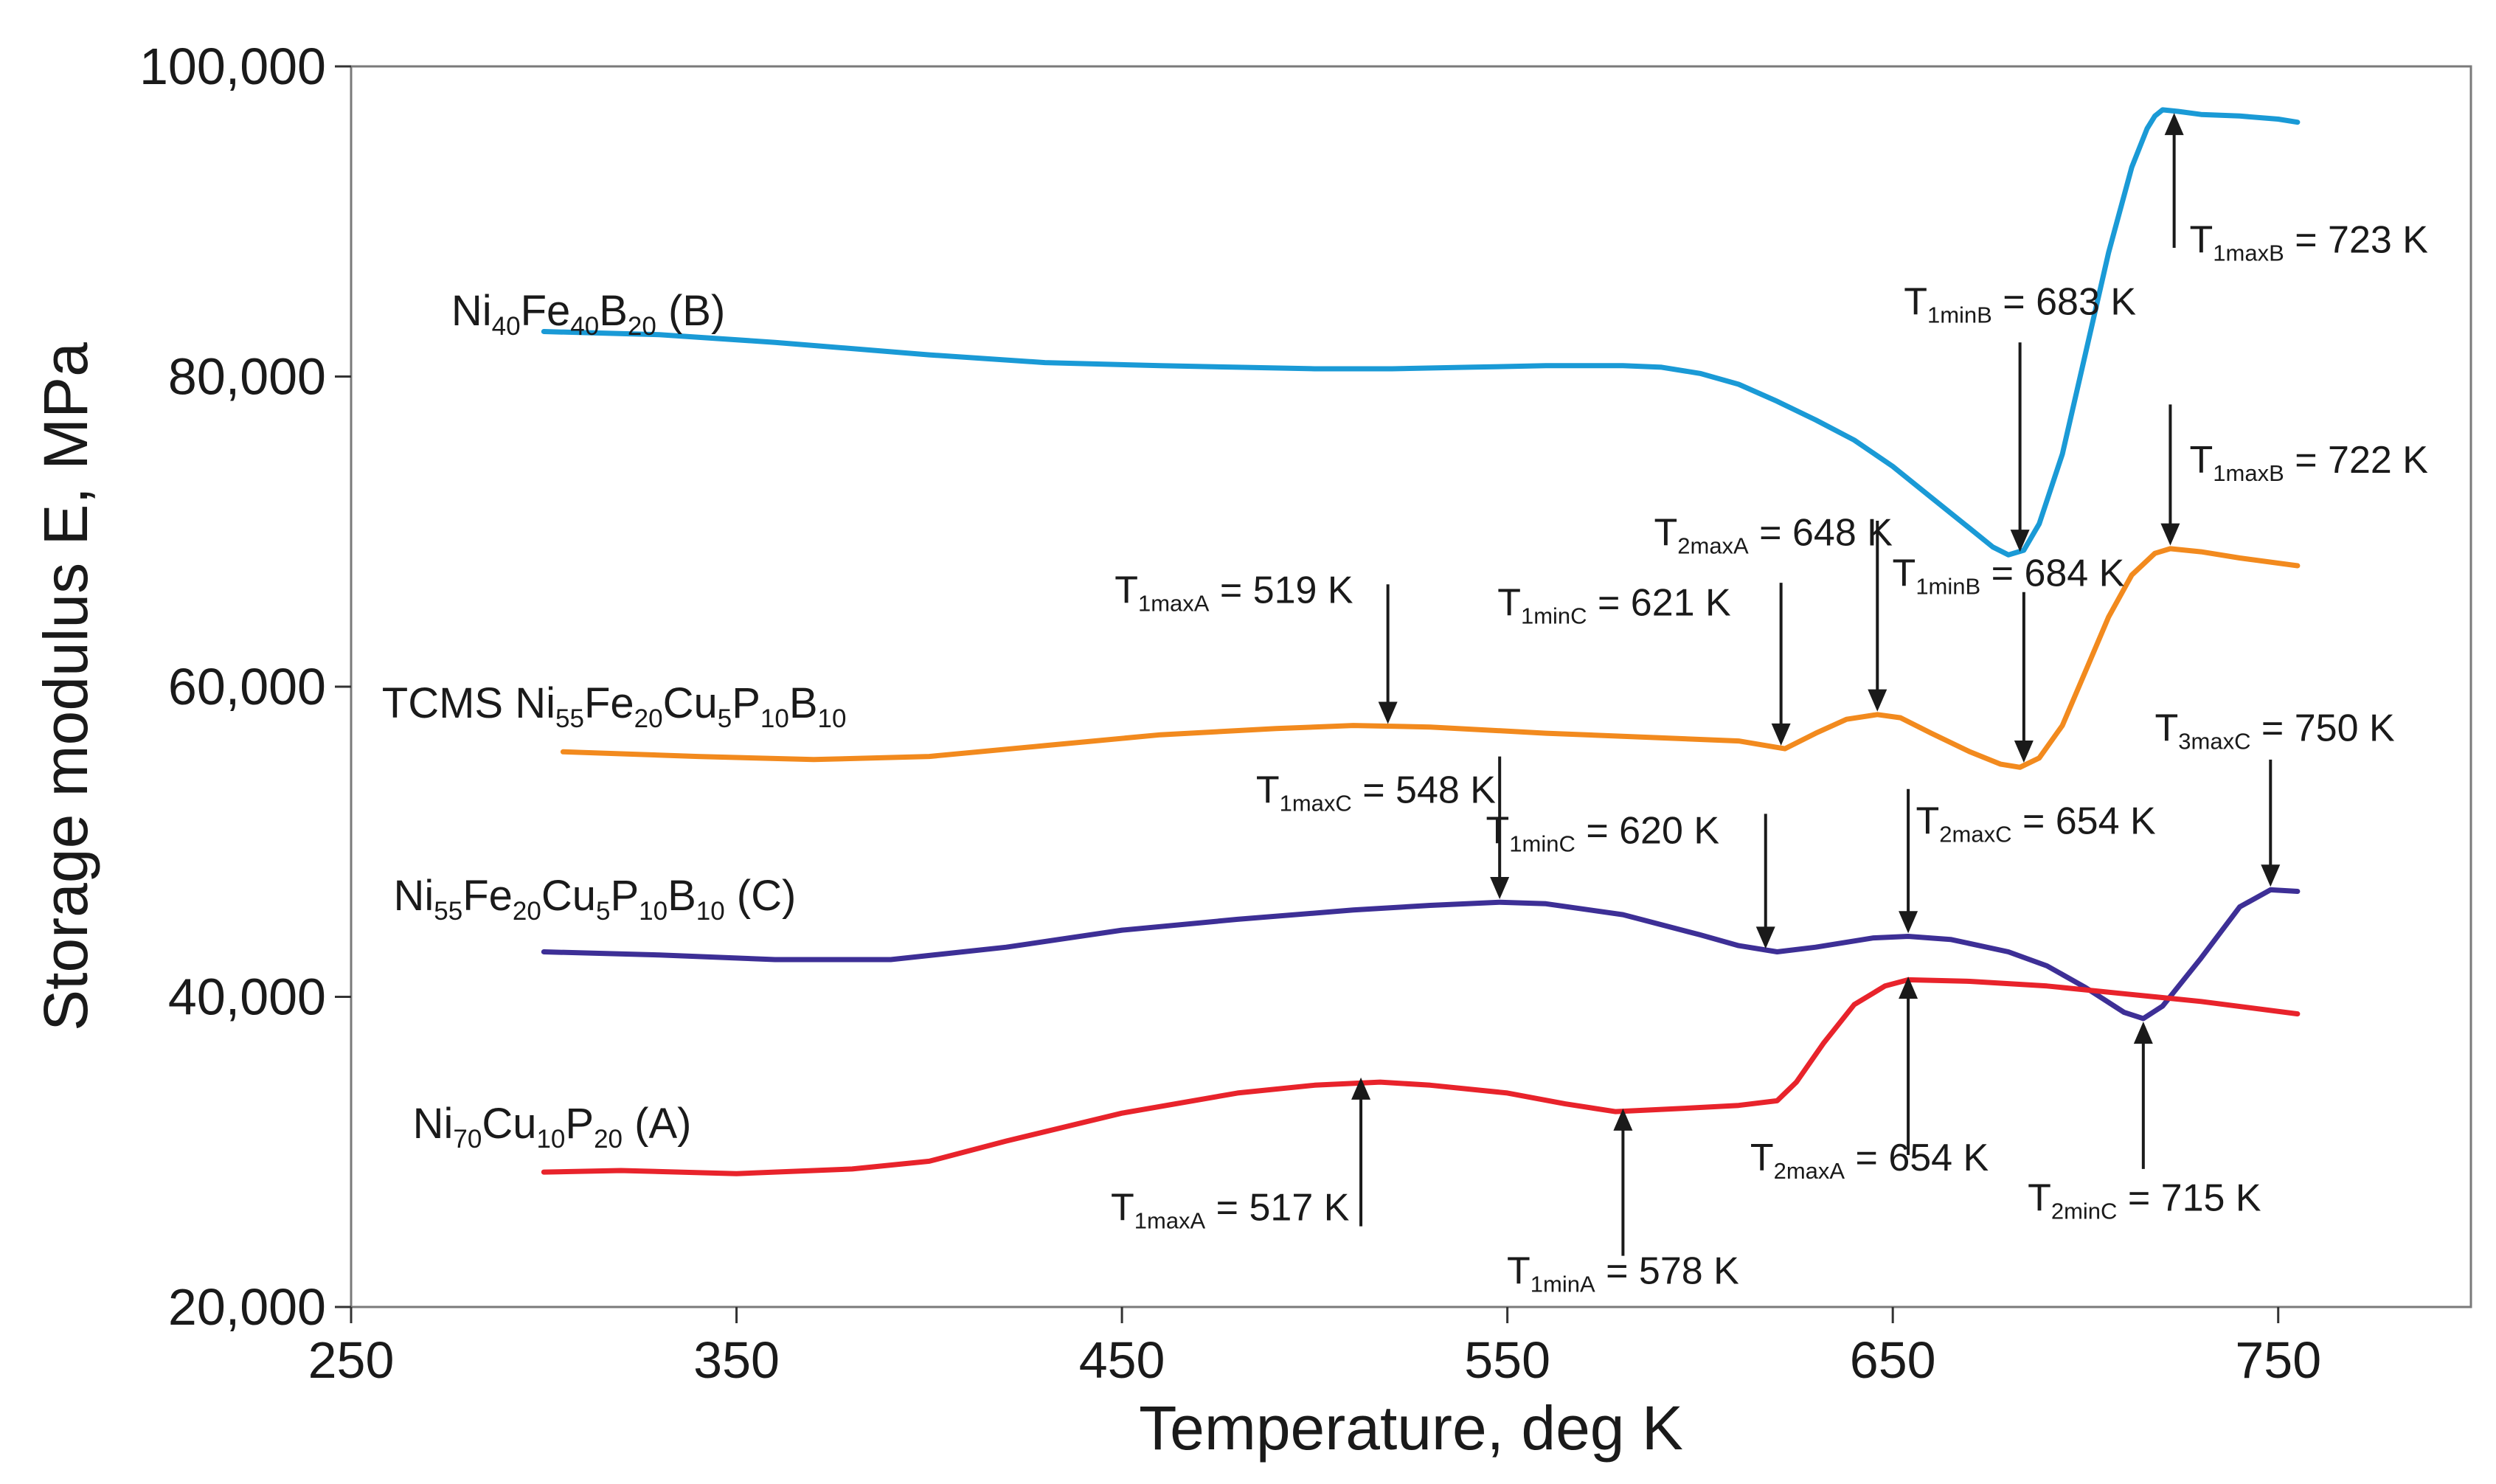  I want to click on annotation: T1minC = 621 K, so click(1644, 663).